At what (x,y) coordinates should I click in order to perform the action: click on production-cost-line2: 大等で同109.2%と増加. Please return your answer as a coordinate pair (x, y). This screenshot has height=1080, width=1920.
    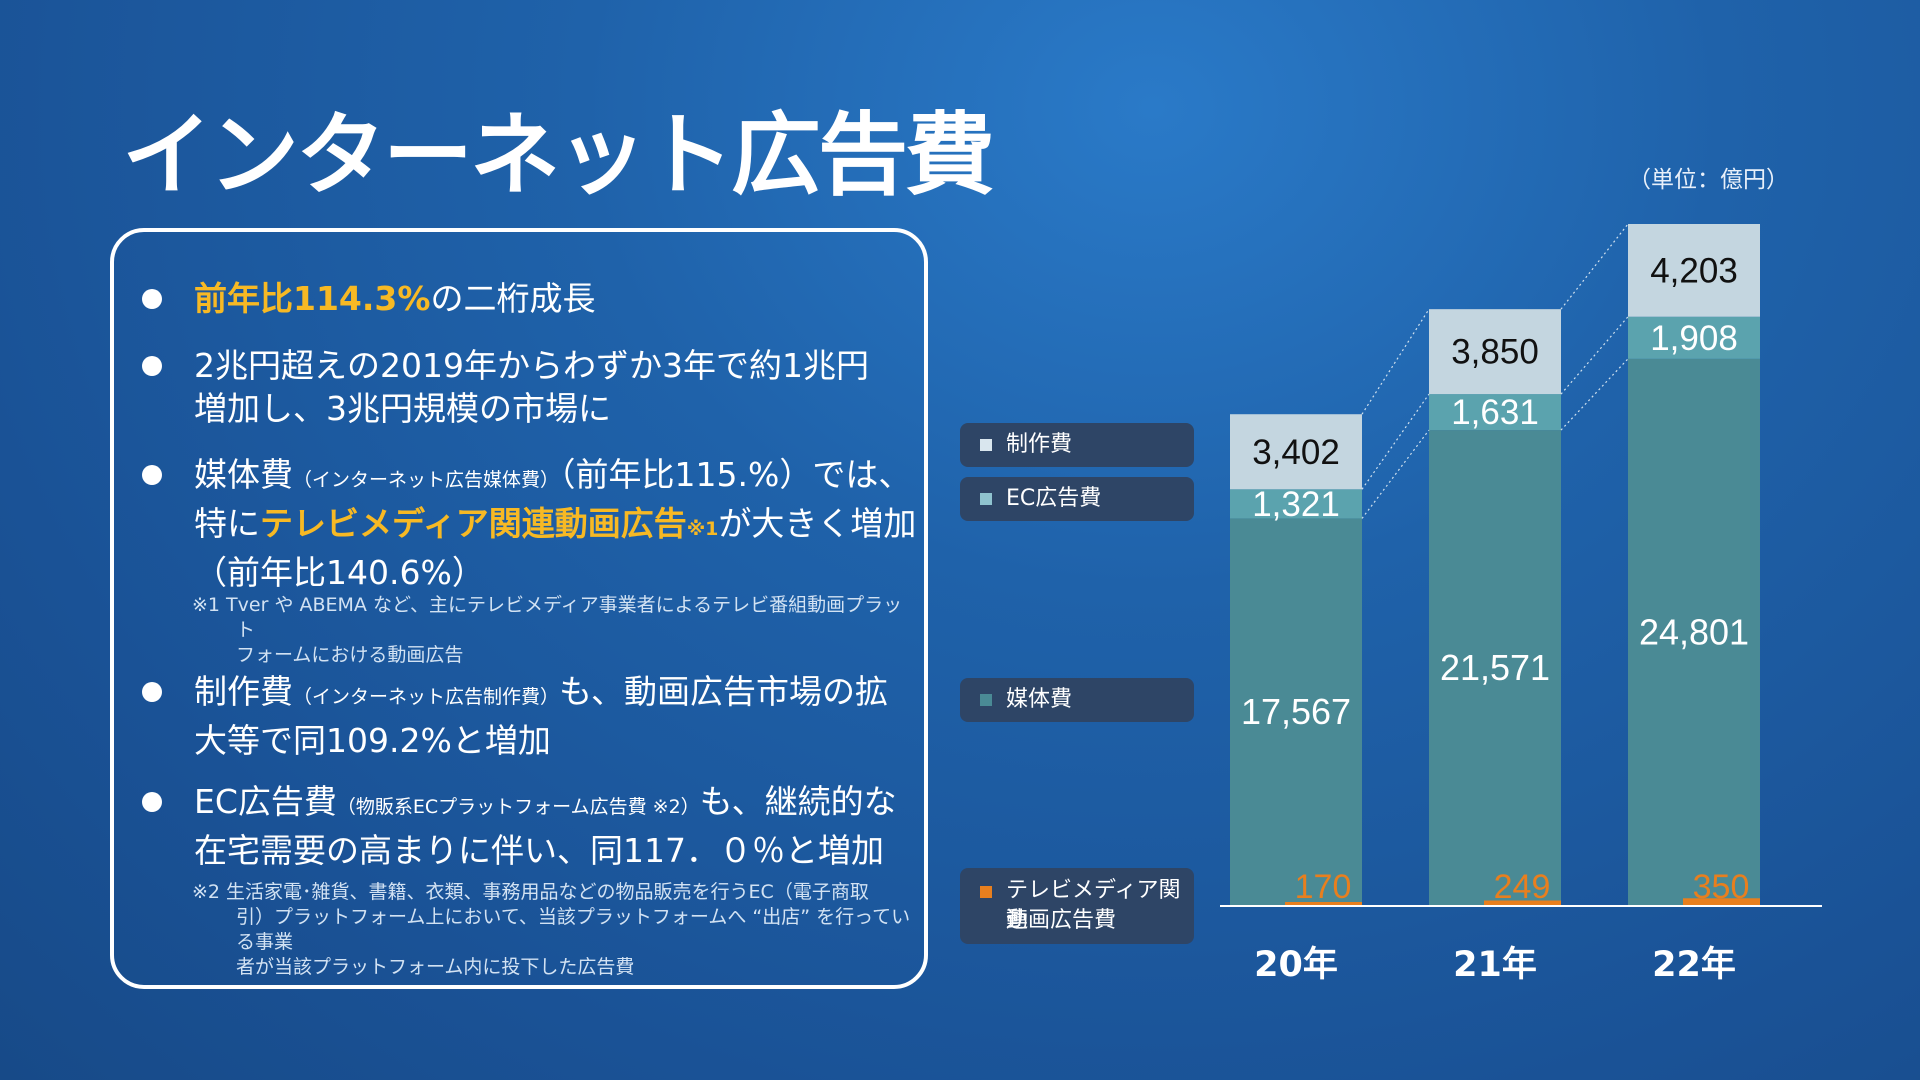
    Looking at the image, I should click on (372, 740).